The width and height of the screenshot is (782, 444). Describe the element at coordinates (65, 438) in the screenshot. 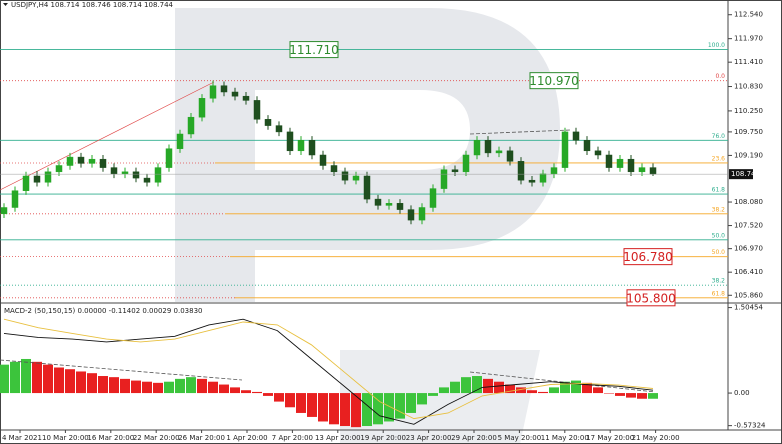

I see `x-tick-label: 10 Mar 20:00` at that location.